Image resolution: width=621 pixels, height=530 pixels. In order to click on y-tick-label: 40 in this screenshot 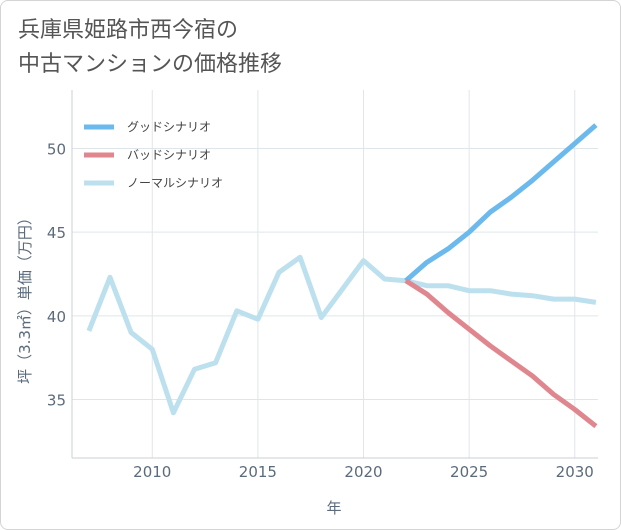, I will do `click(56, 317)`.